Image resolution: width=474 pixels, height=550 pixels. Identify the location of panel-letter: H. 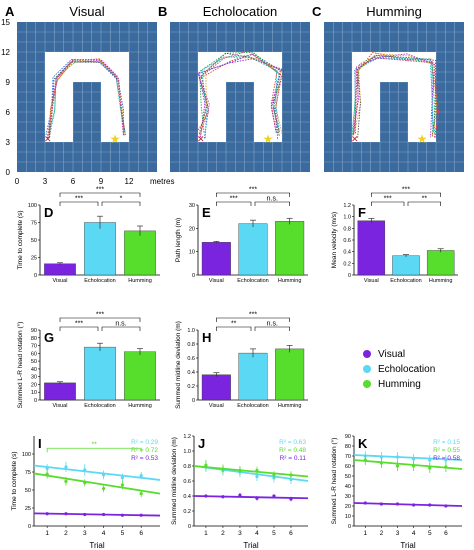
(206, 337).